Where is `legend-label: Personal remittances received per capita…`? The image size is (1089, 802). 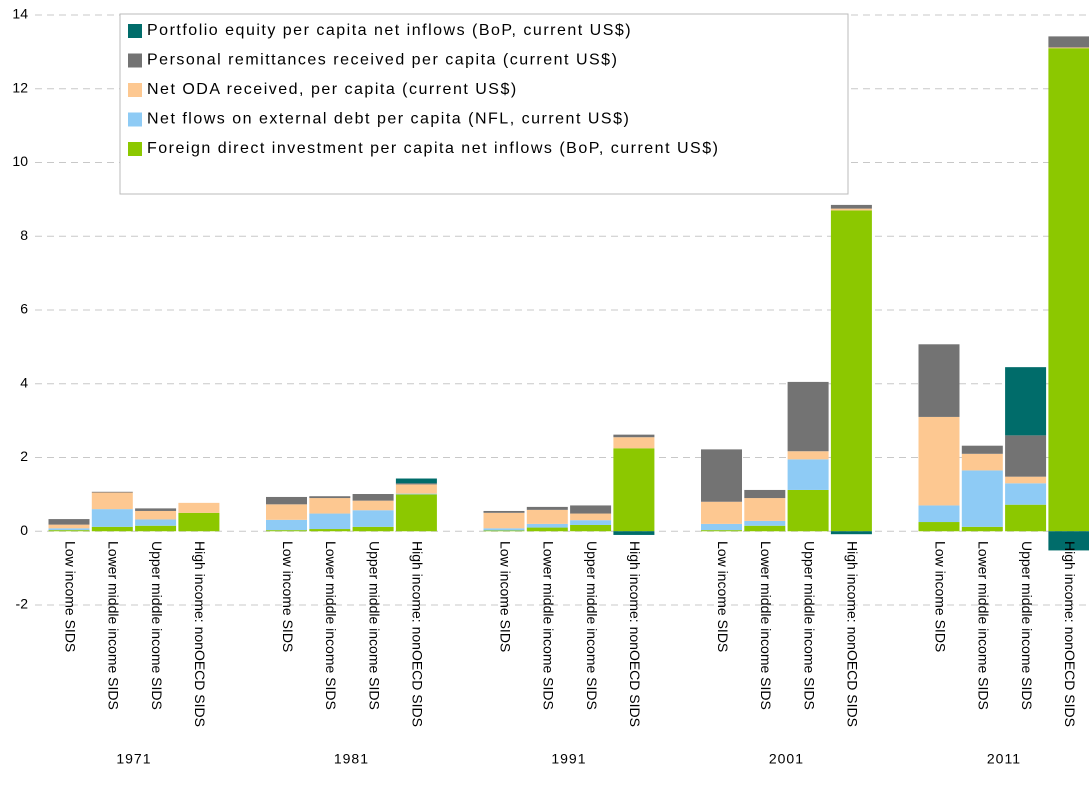 legend-label: Personal remittances received per capita… is located at coordinates (382, 60).